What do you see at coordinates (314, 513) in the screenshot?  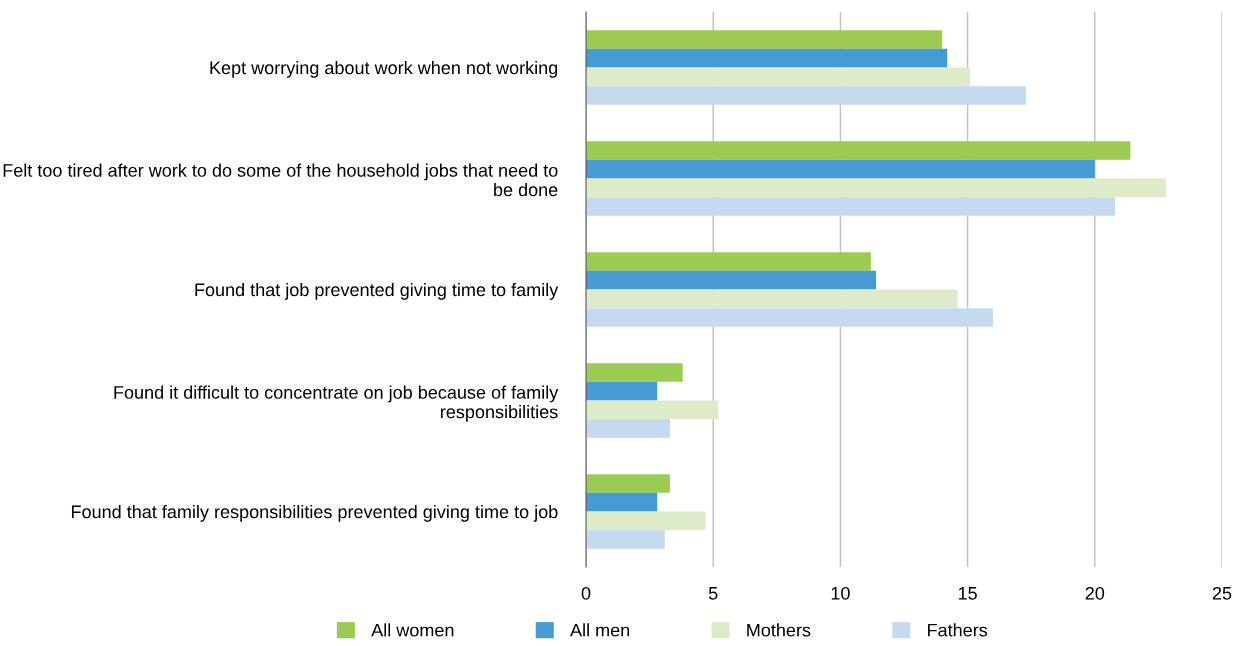 I see `y-tick-label: Found that family responsibilities prevented giving time to job` at bounding box center [314, 513].